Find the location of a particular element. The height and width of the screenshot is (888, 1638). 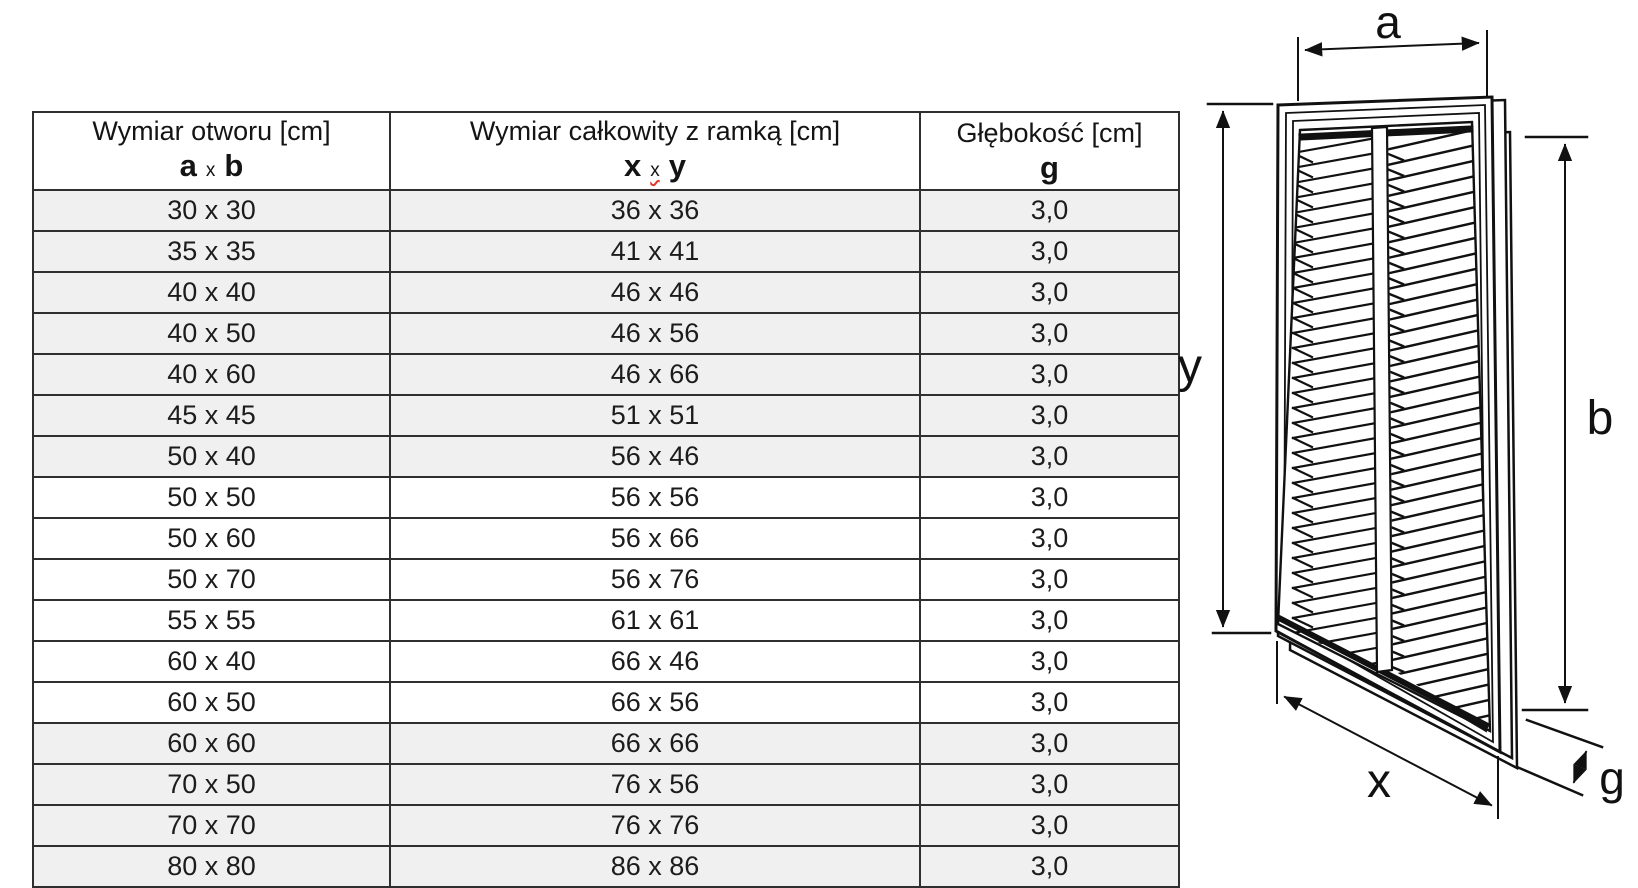

opening-cell: 35 x 35 is located at coordinates (211, 251).